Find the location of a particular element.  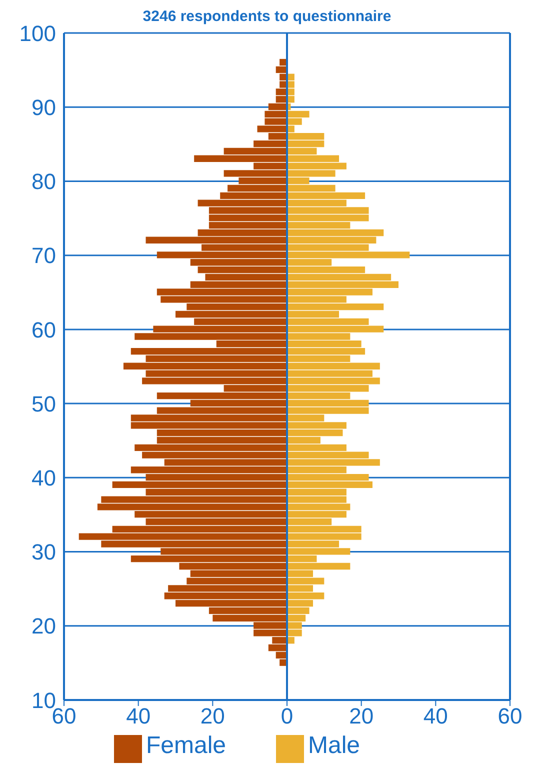

y-tick-label: 100 is located at coordinates (37, 33).